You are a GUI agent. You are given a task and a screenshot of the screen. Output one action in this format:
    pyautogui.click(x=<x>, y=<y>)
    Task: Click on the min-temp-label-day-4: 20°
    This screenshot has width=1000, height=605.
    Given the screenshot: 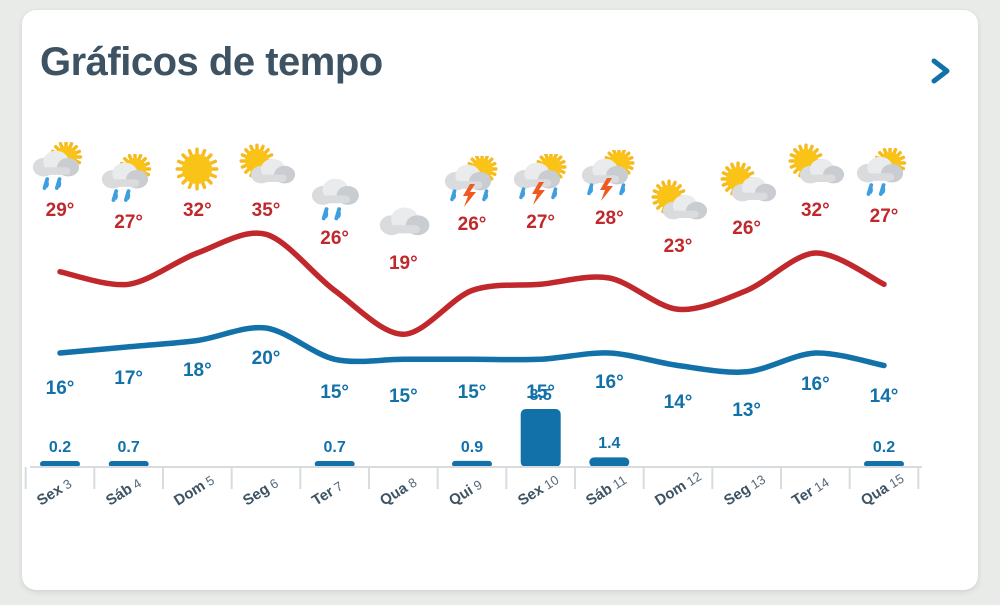 What is the action you would take?
    pyautogui.click(x=266, y=358)
    